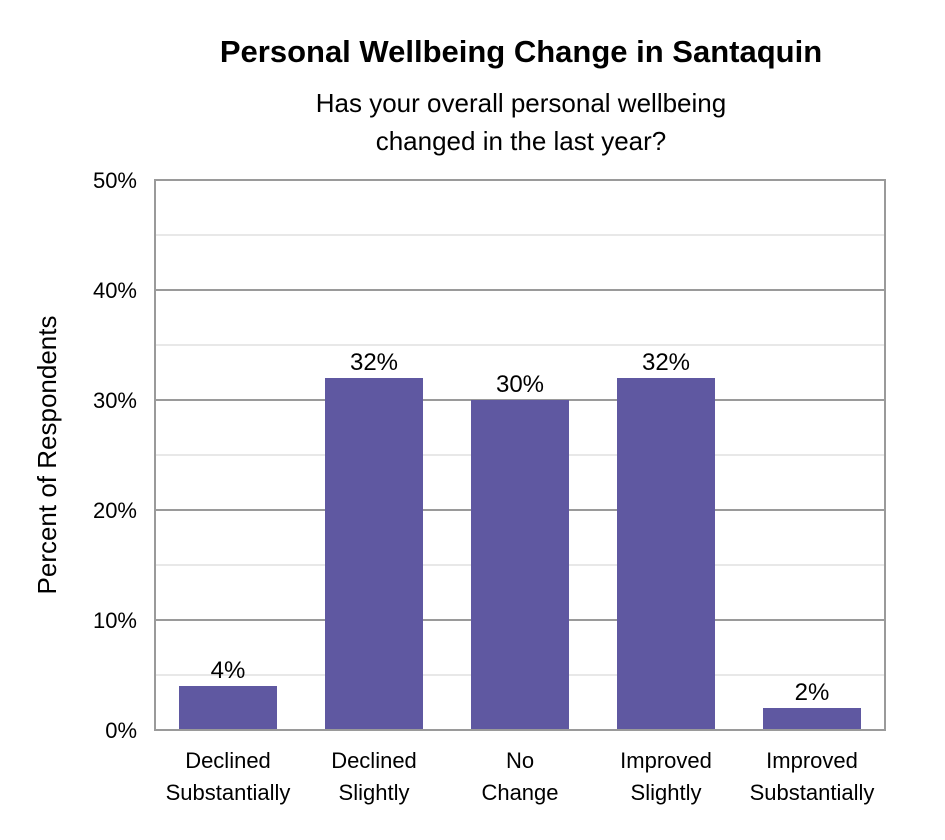 Image resolution: width=945 pixels, height=840 pixels. What do you see at coordinates (115, 455) in the screenshot?
I see `y-tick-layer: 0% 10% 20% 30% 40% 50%` at bounding box center [115, 455].